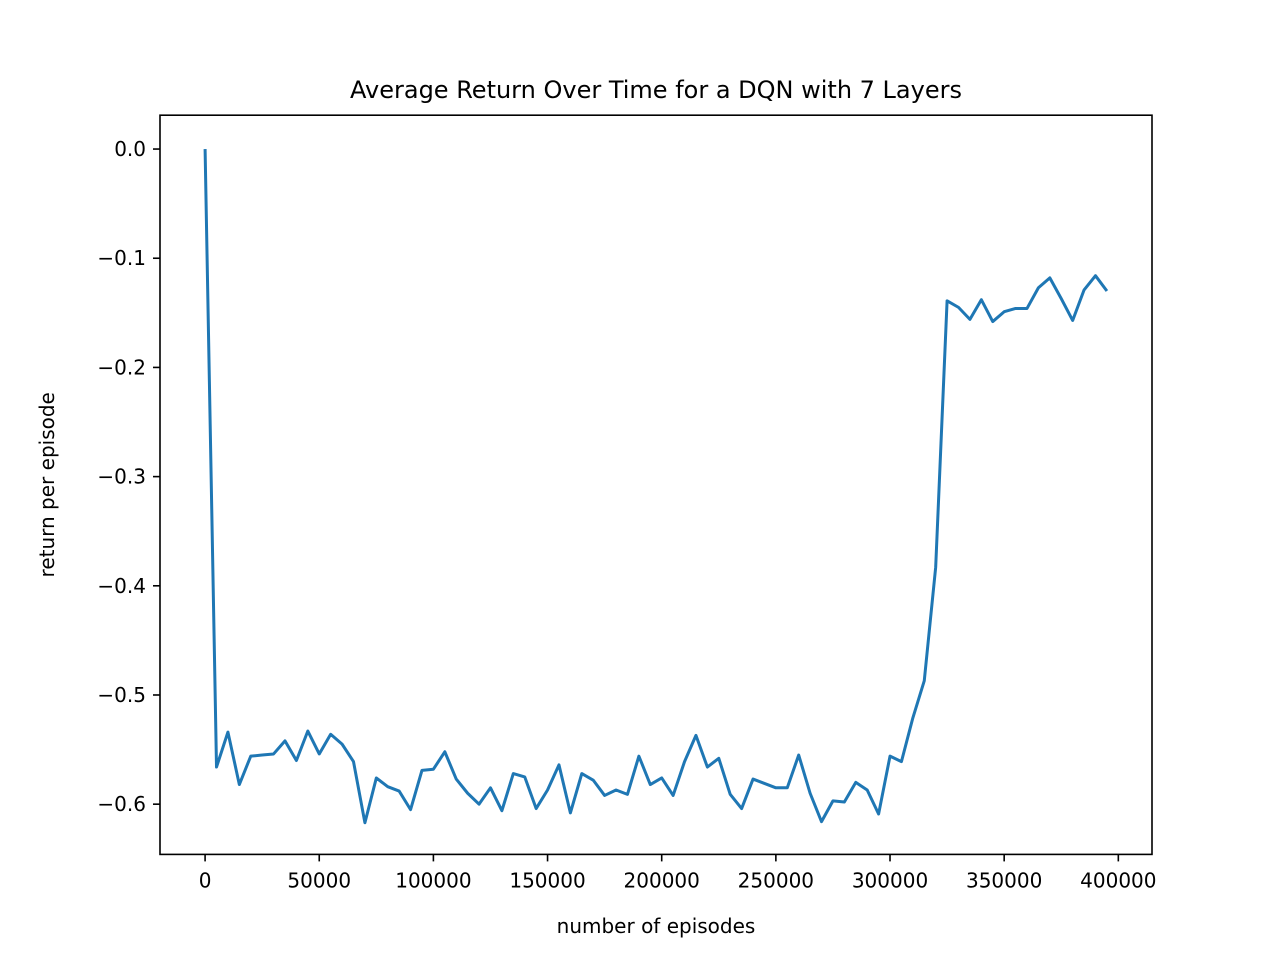 This screenshot has height=964, width=1280. Describe the element at coordinates (130, 149) in the screenshot. I see `y-tick-label: 0.0` at that location.